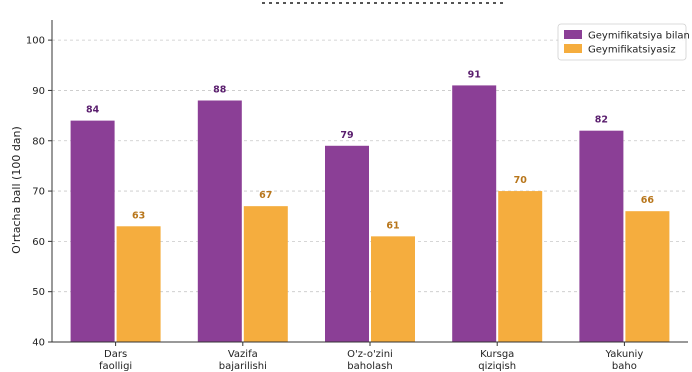 The image size is (692, 372). What do you see at coordinates (521, 180) in the screenshot?
I see `bar-value-label: 70` at bounding box center [521, 180].